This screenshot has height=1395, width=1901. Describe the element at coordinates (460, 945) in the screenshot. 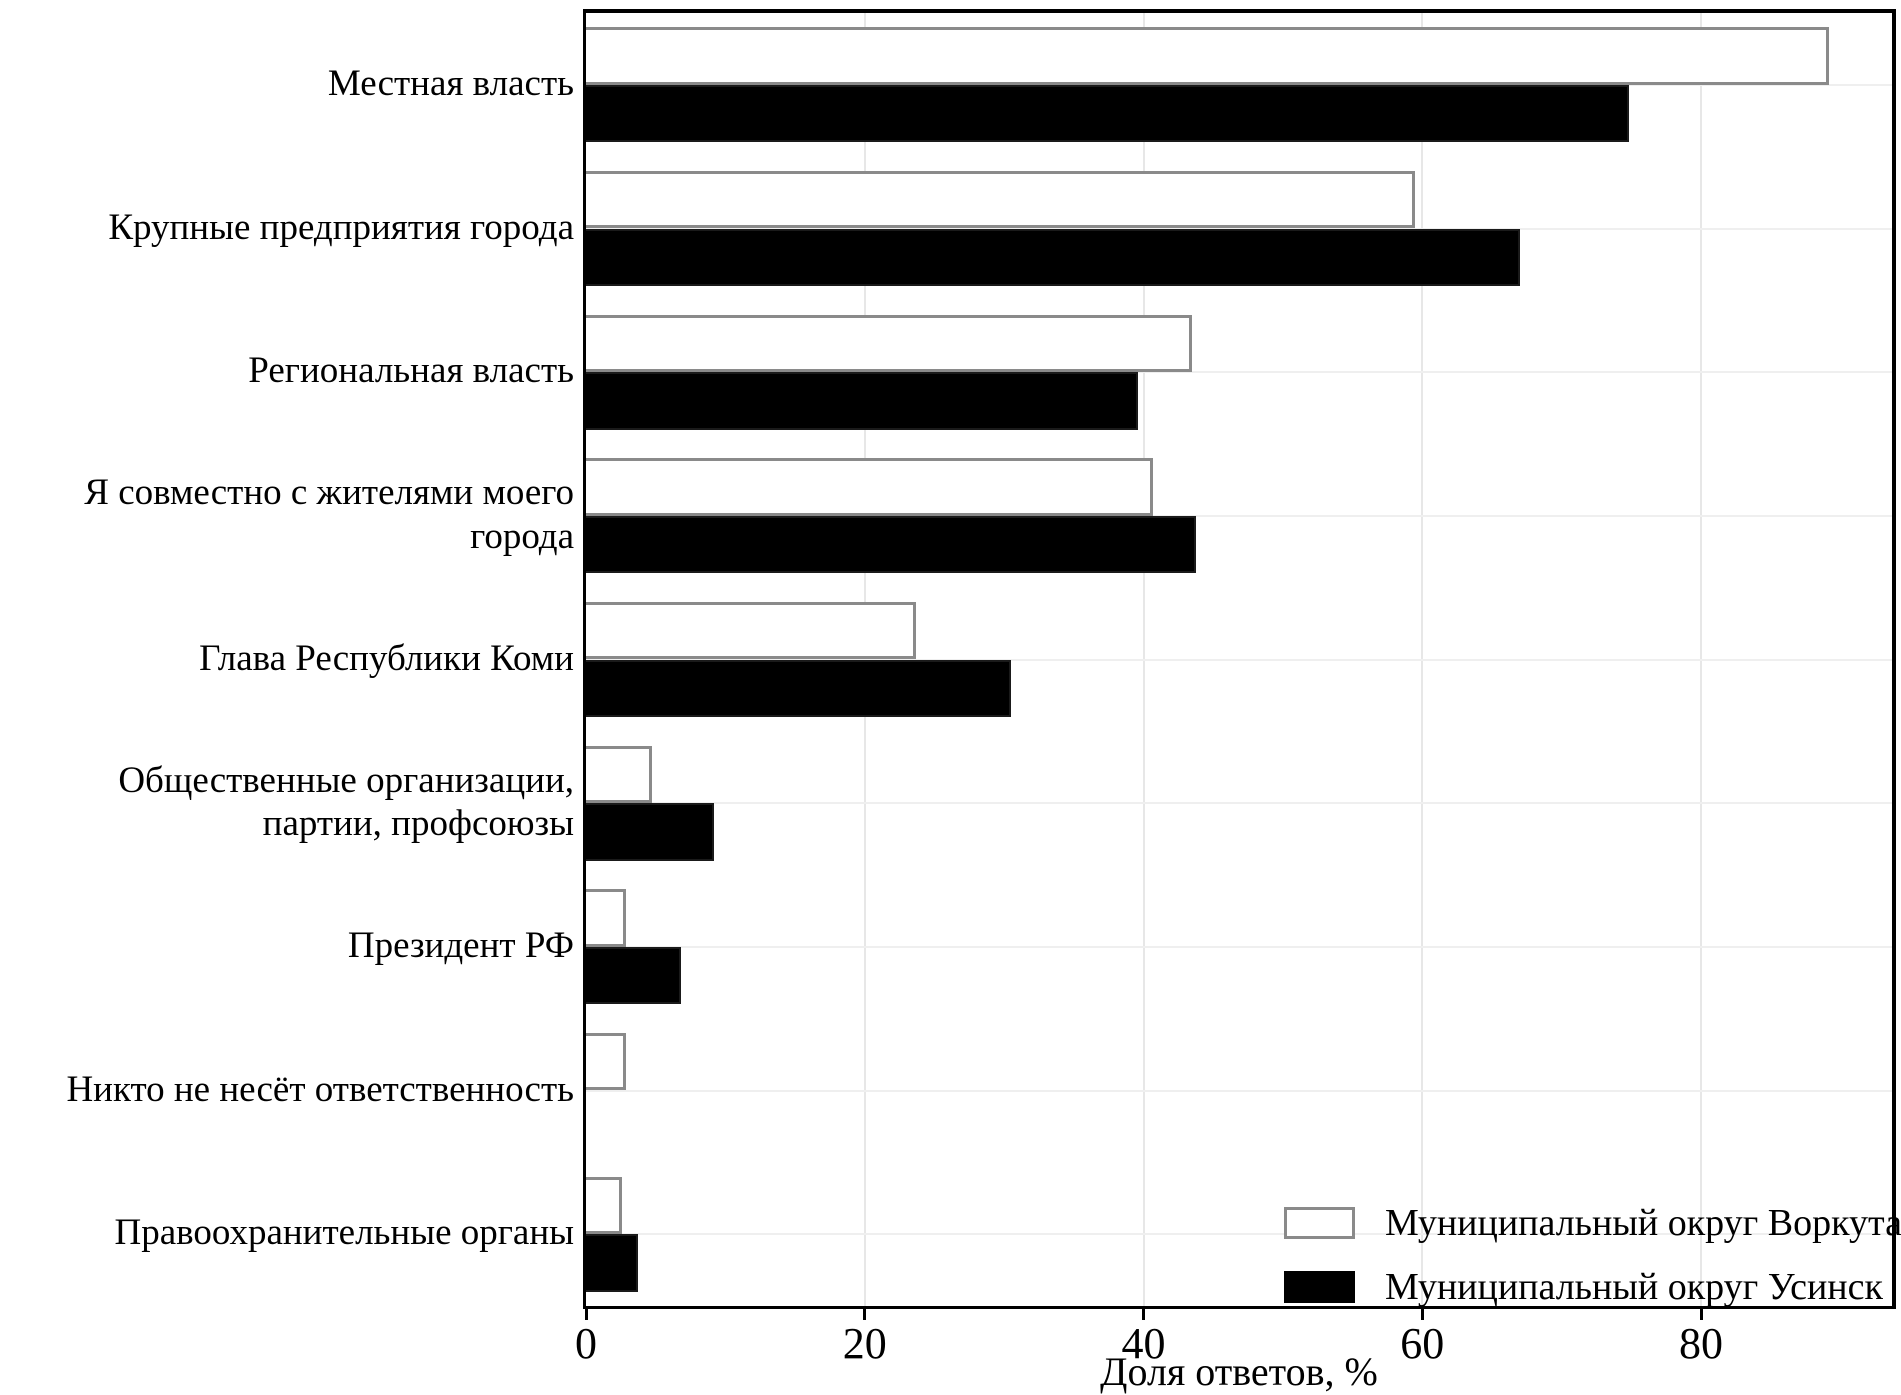

I see `category-label-6: Президент РФ` at that location.